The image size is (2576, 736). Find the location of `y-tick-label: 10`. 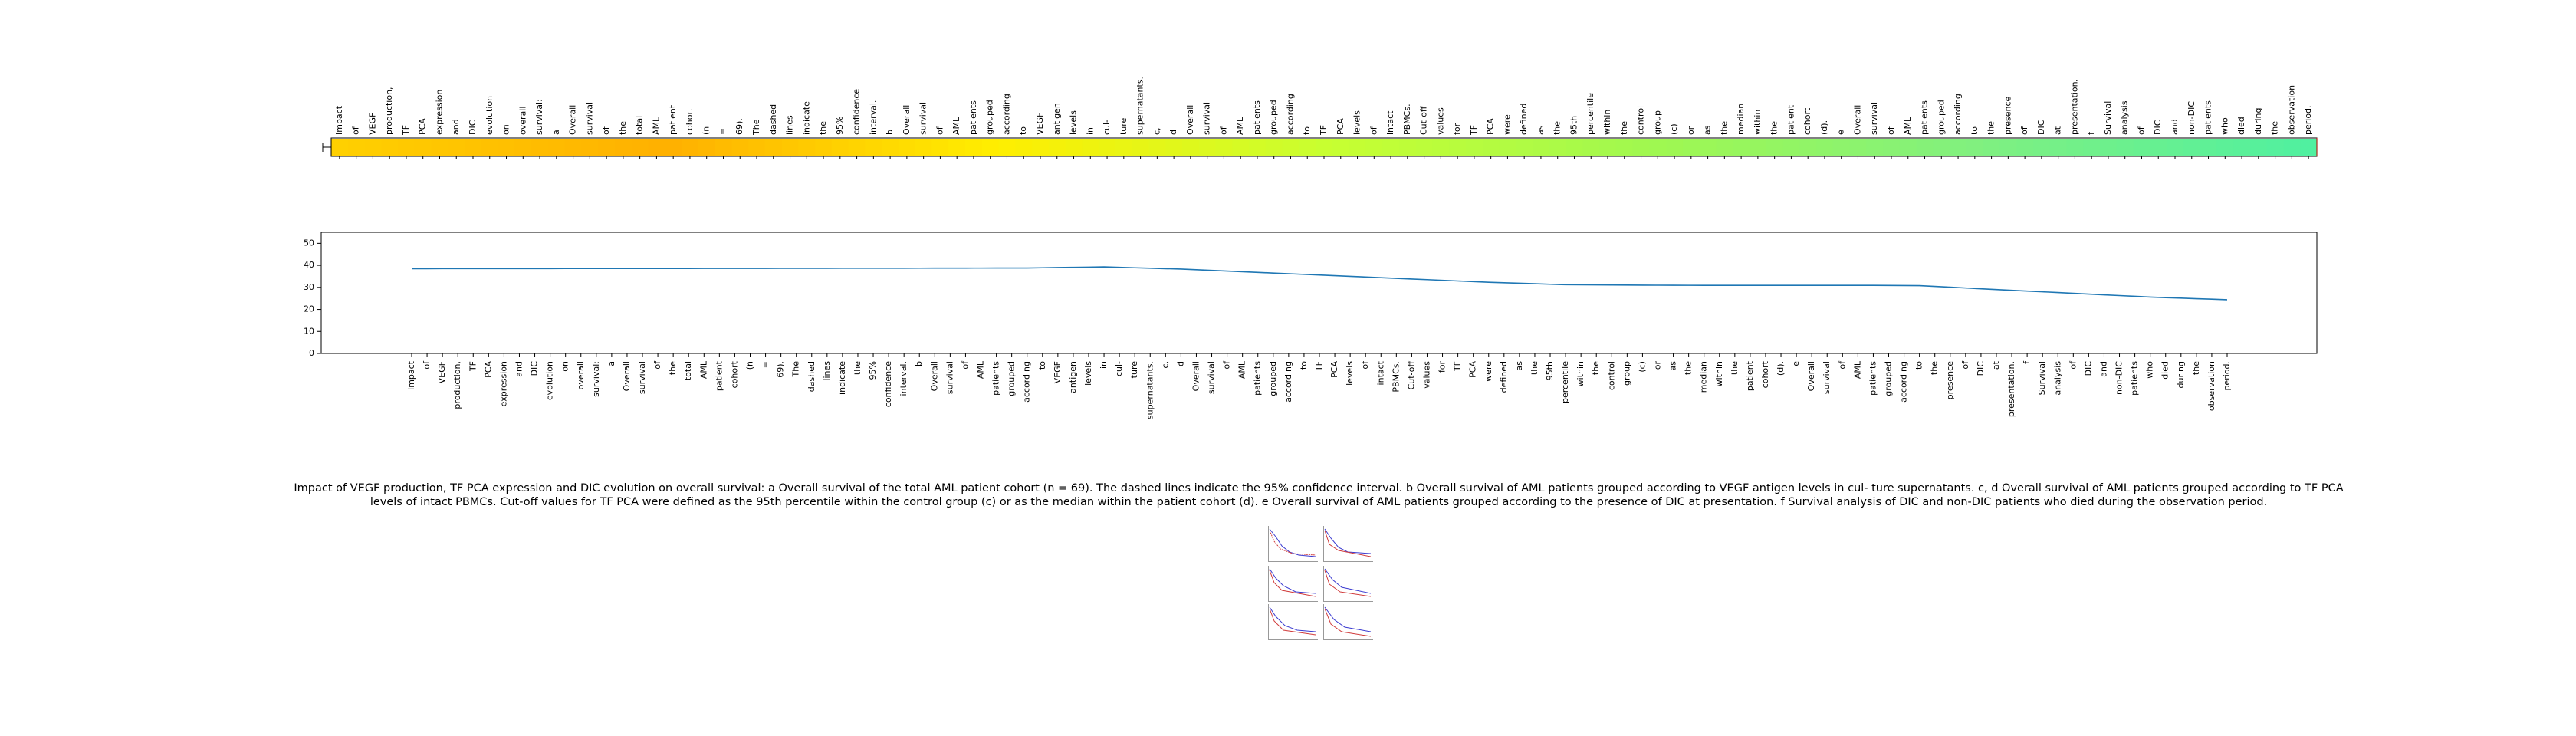

y-tick-label: 10 is located at coordinates (309, 331).